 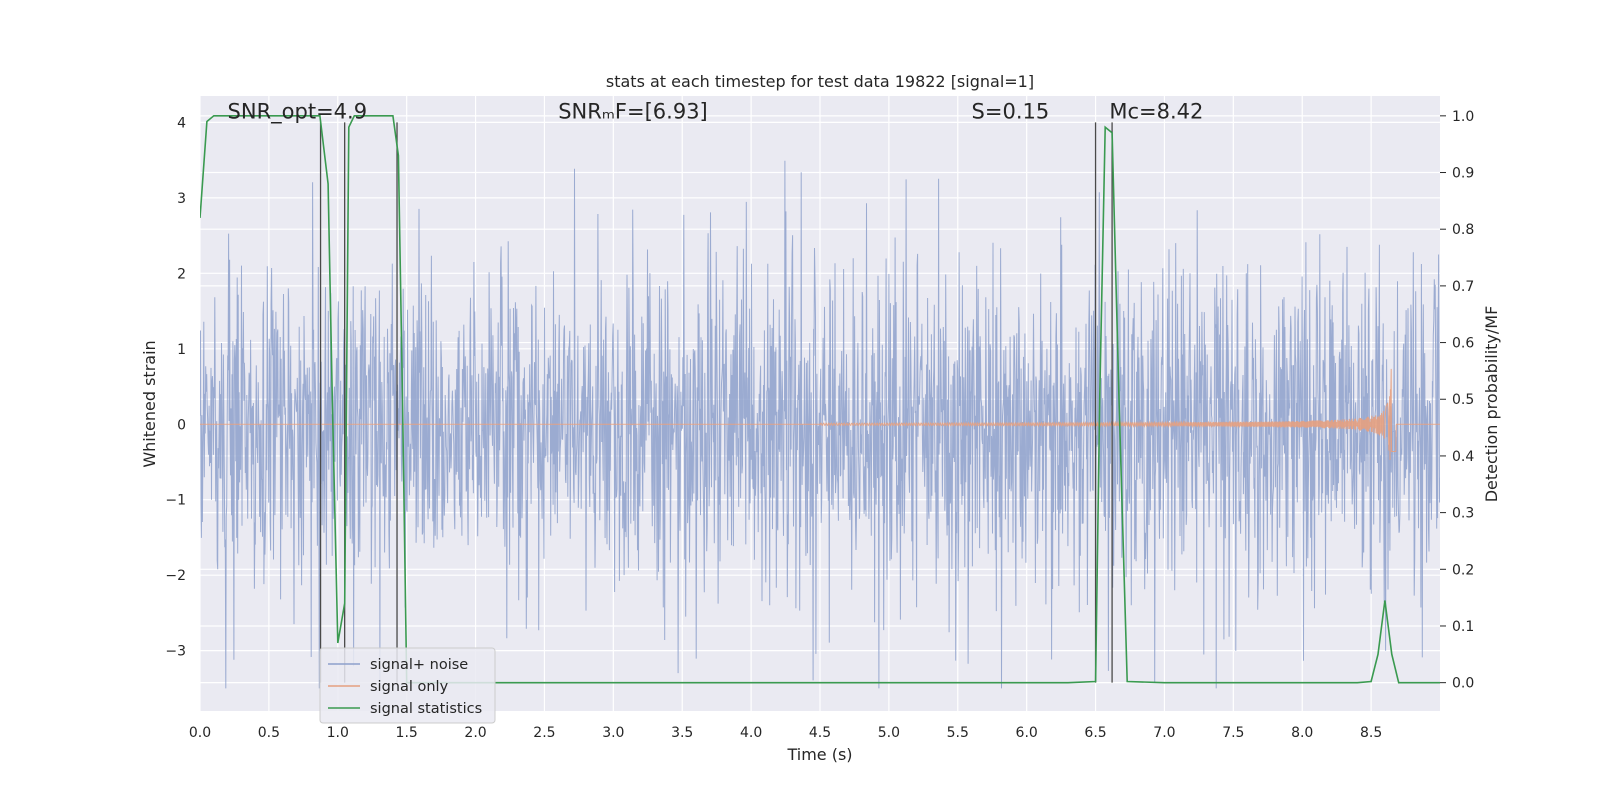 I want to click on annotation-text: Mc=8.42, so click(x=1156, y=112).